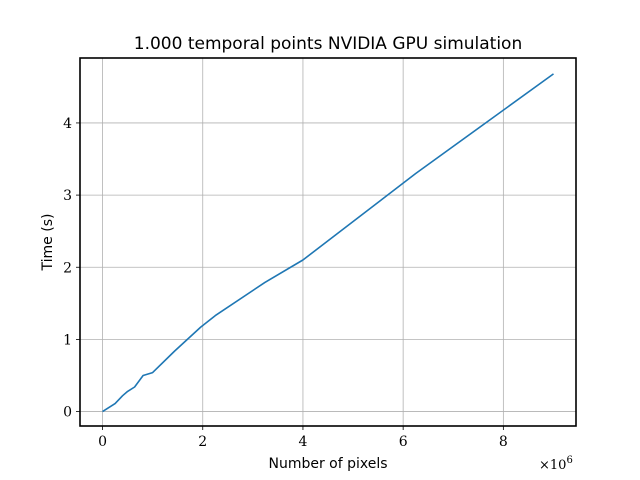 This screenshot has width=640, height=480. Describe the element at coordinates (67, 340) in the screenshot. I see `y-tick-label: 1` at that location.